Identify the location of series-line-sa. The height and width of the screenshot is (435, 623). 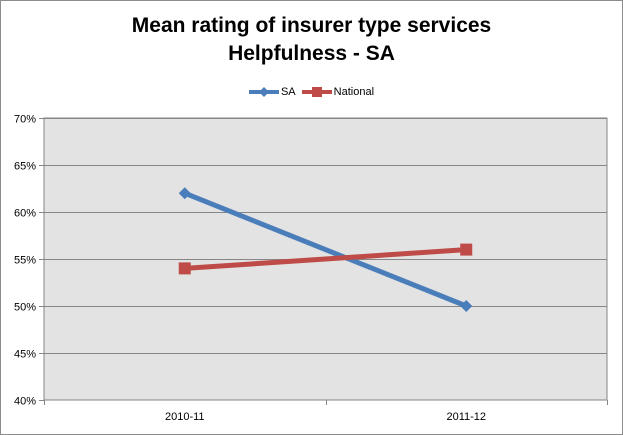
(325, 249).